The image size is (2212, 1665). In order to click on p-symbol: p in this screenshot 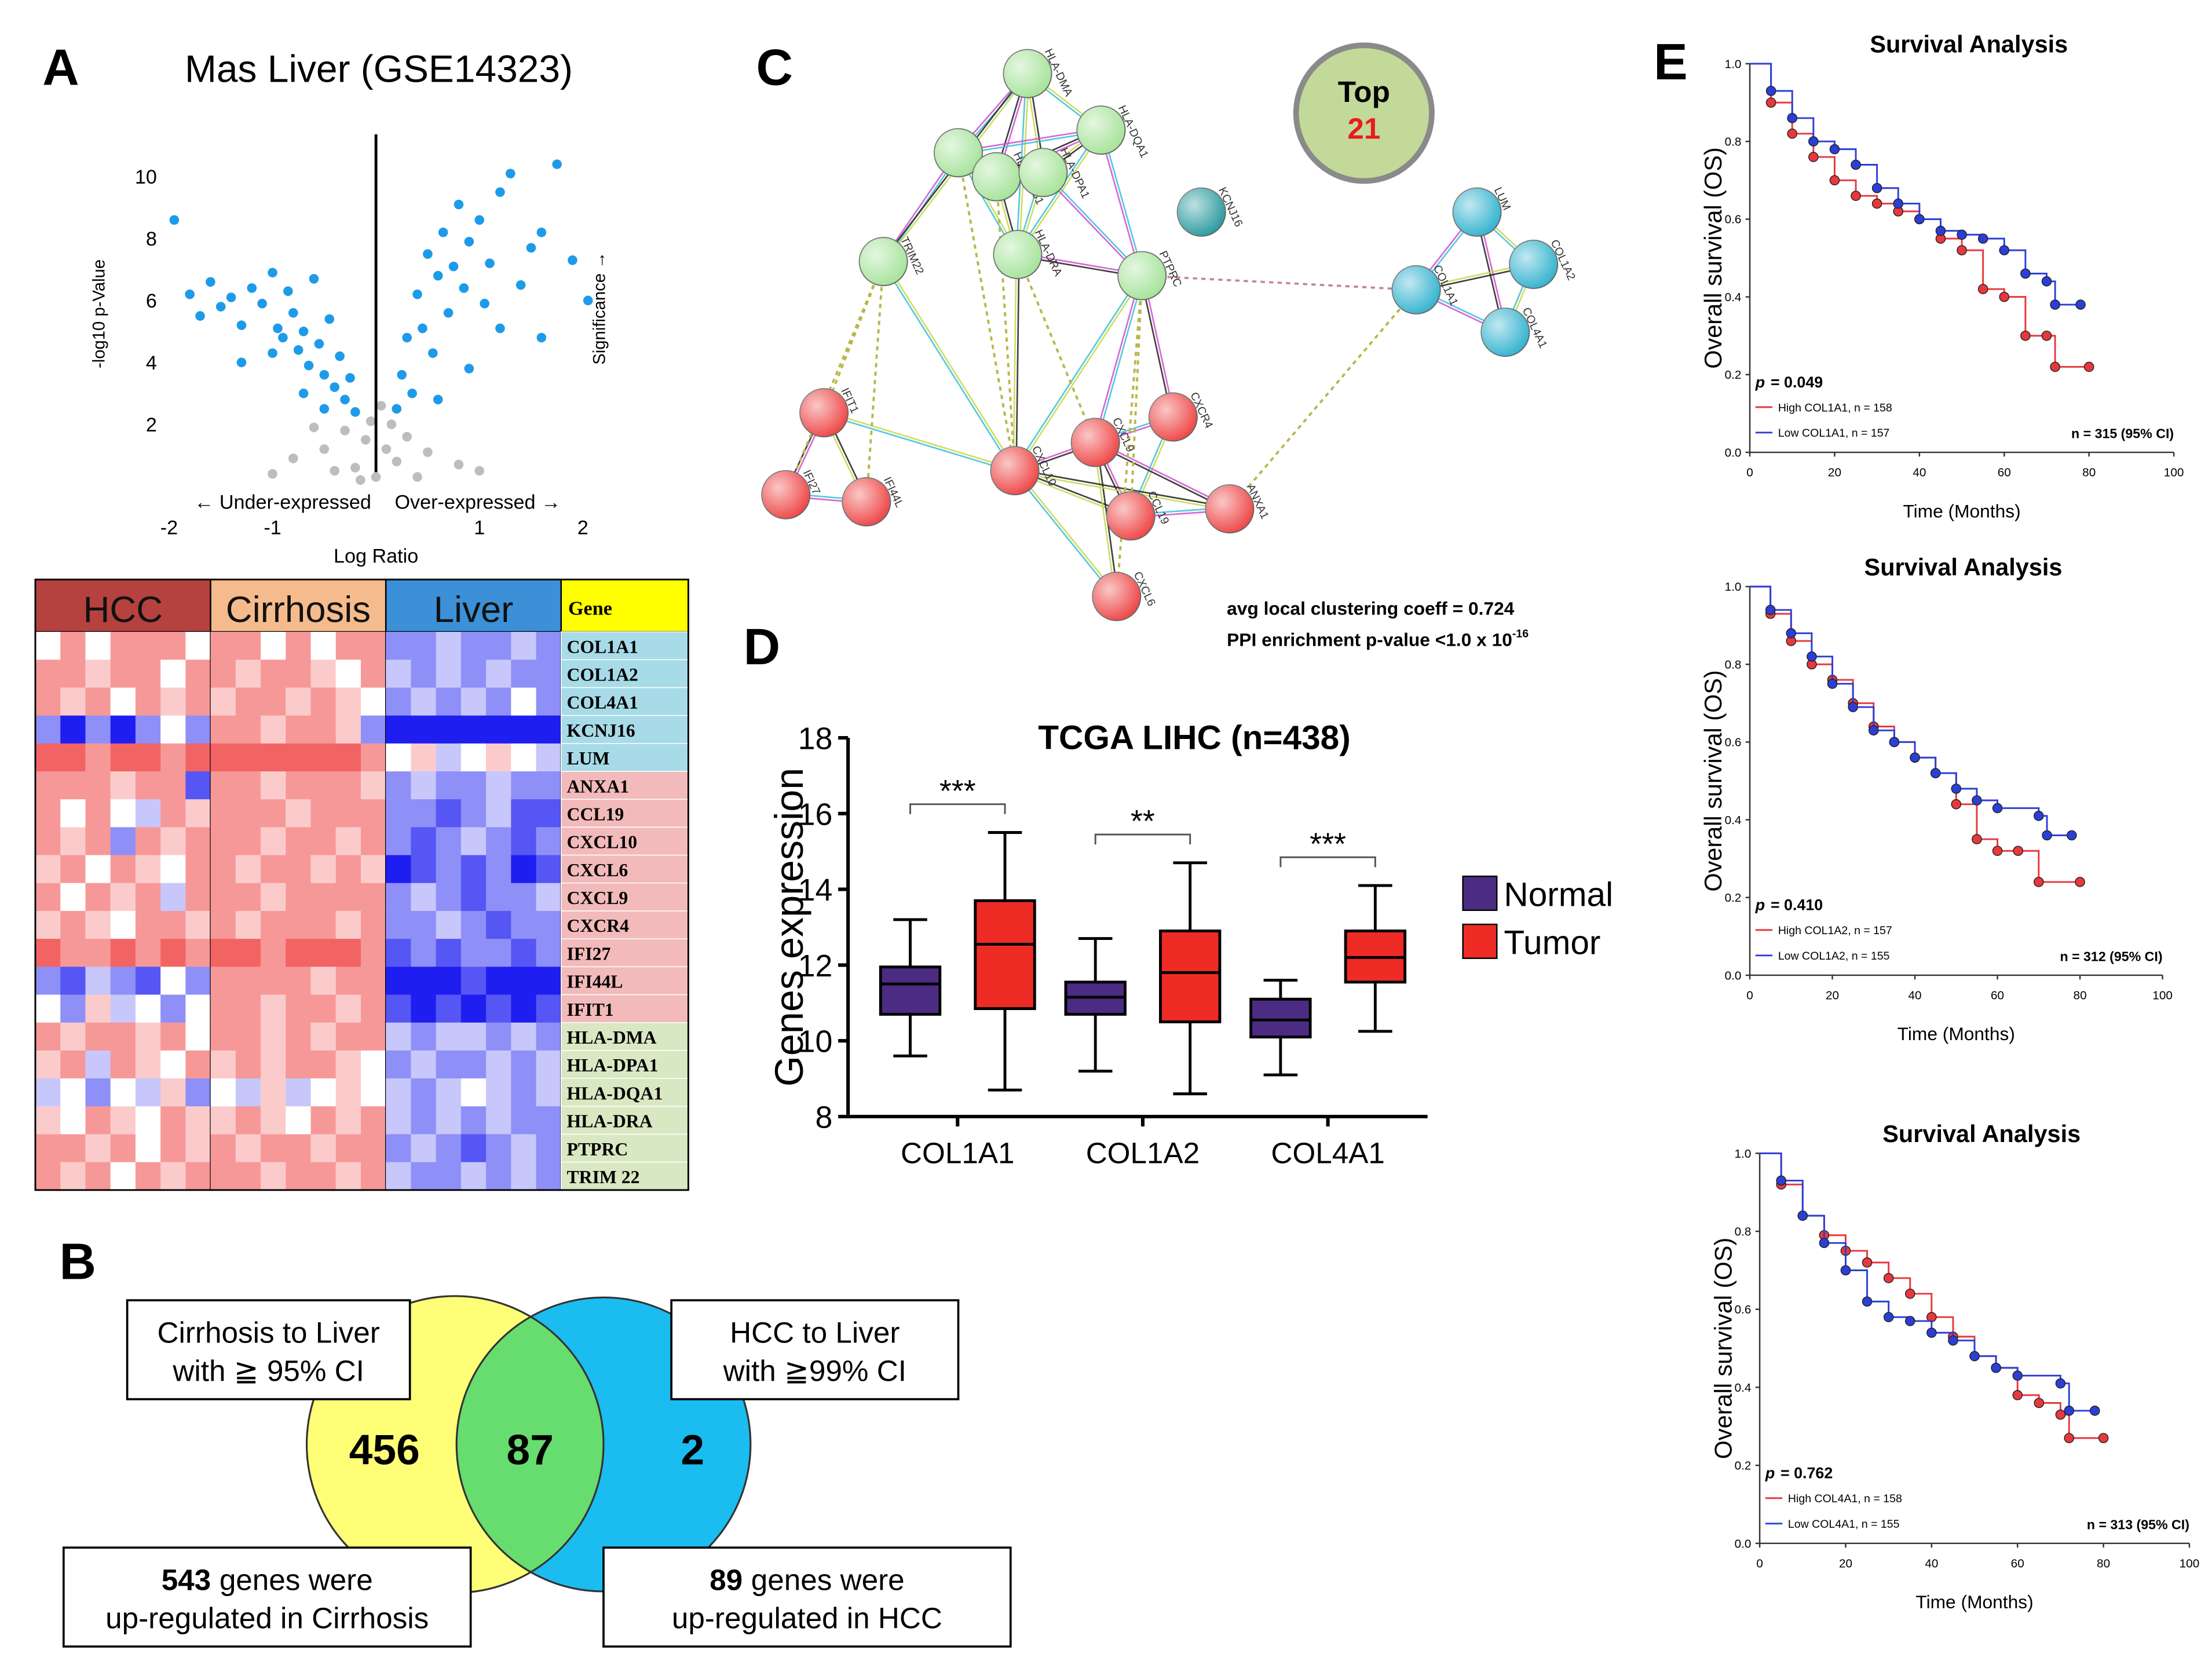, I will do `click(1760, 383)`.